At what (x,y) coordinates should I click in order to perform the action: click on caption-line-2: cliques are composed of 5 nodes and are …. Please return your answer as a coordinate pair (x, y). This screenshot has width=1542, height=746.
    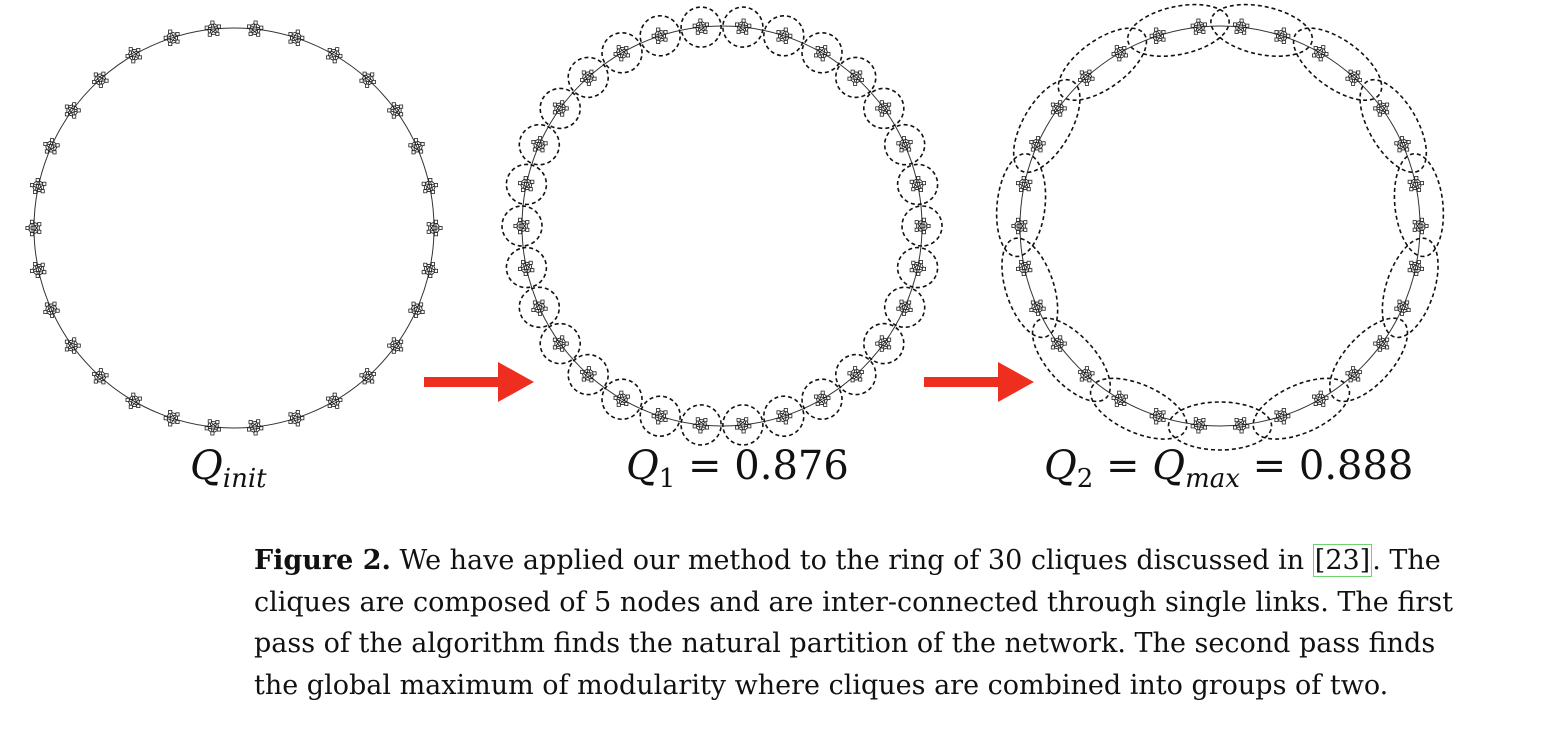
    Looking at the image, I should click on (853, 602).